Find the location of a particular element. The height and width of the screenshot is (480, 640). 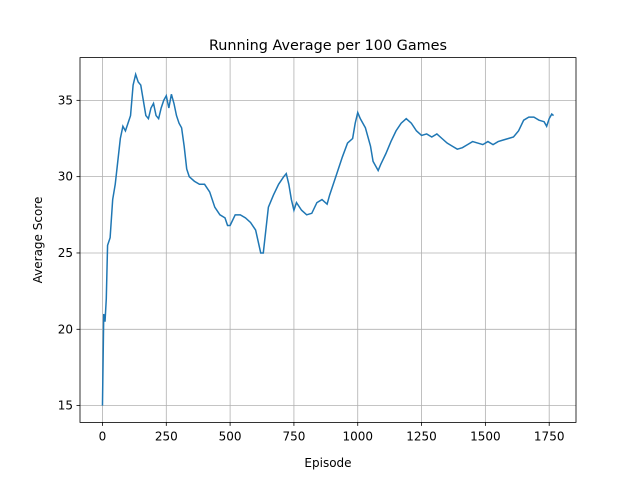

x-tick-label: 1750 is located at coordinates (549, 436).